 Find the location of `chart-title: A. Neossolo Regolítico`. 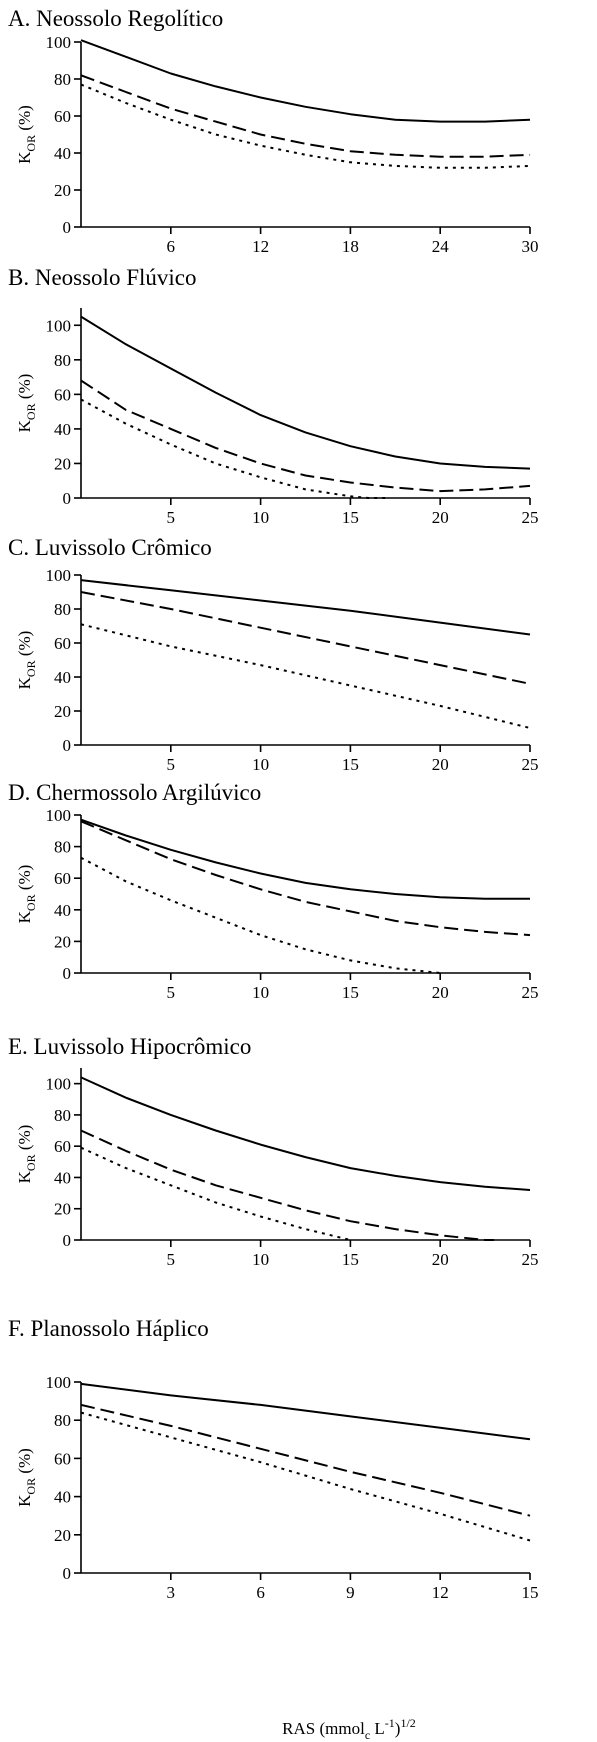

chart-title: A. Neossolo Regolítico is located at coordinates (115, 18).